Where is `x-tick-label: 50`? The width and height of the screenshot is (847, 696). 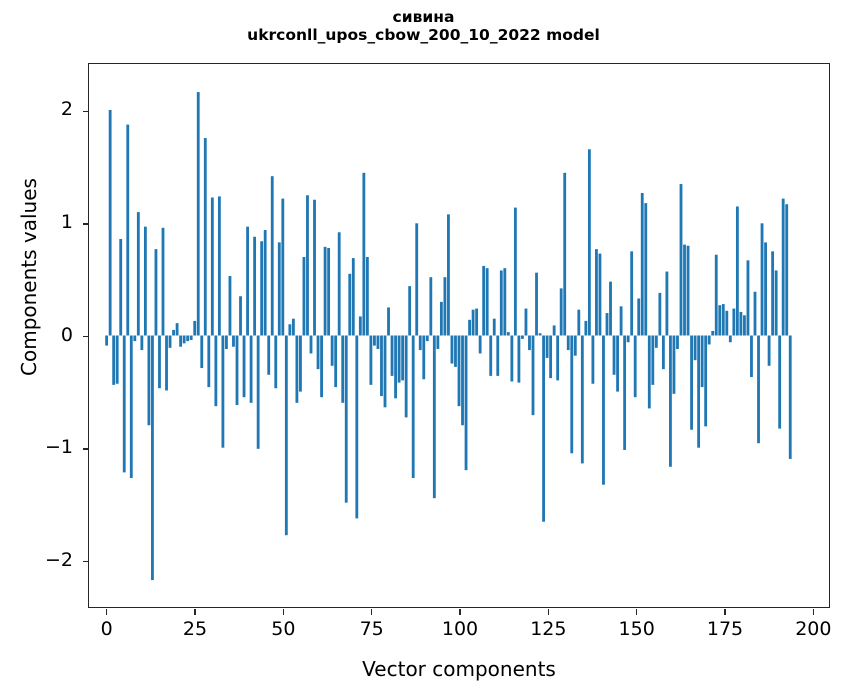
x-tick-label: 50 is located at coordinates (283, 629).